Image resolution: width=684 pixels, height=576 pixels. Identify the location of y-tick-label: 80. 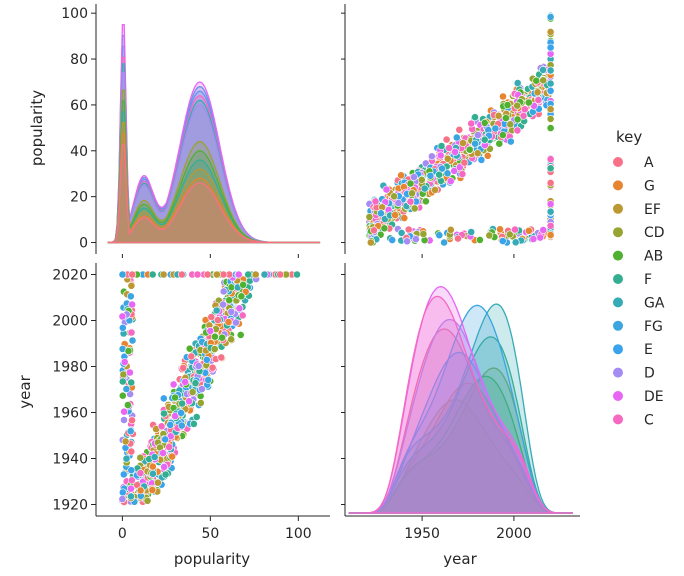
(79, 60).